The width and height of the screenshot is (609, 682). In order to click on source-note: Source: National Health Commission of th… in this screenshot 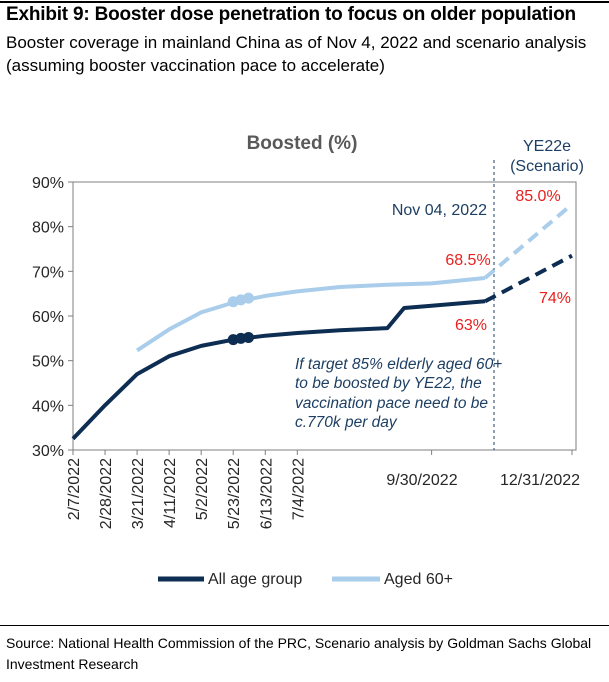, I will do `click(299, 653)`.